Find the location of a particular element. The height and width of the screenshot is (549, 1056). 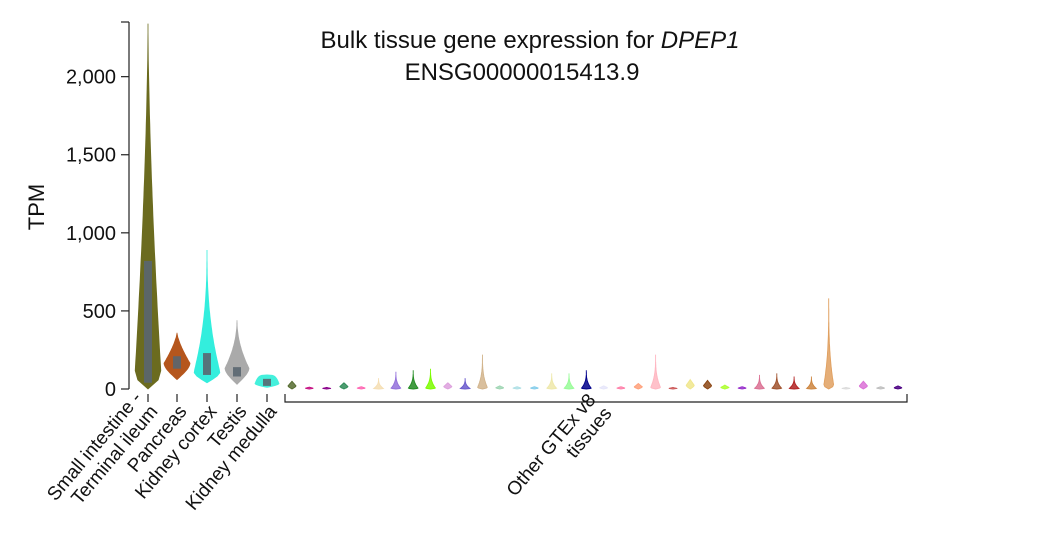

chart-title-gene: DPEP1 is located at coordinates (700, 40).